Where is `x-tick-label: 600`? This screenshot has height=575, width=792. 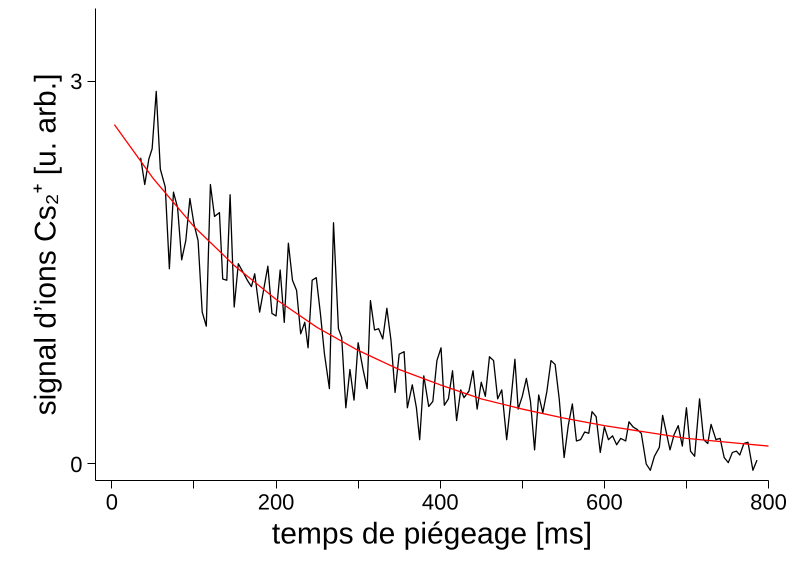 x-tick-label: 600 is located at coordinates (604, 502).